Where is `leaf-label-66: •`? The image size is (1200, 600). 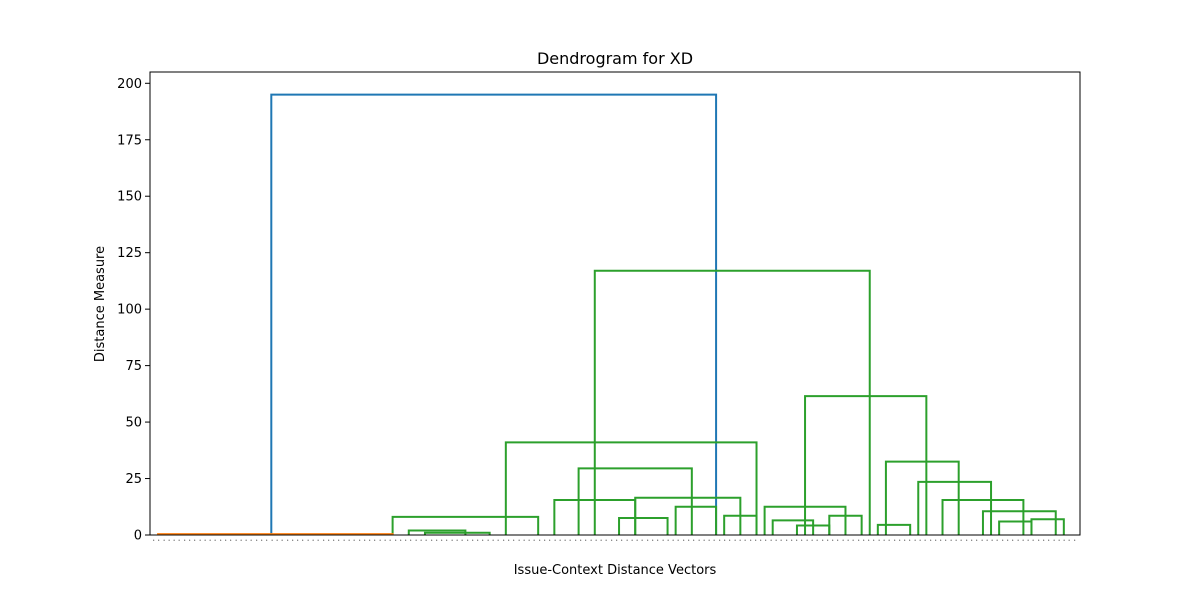
leaf-label-66: • is located at coordinates (493, 540).